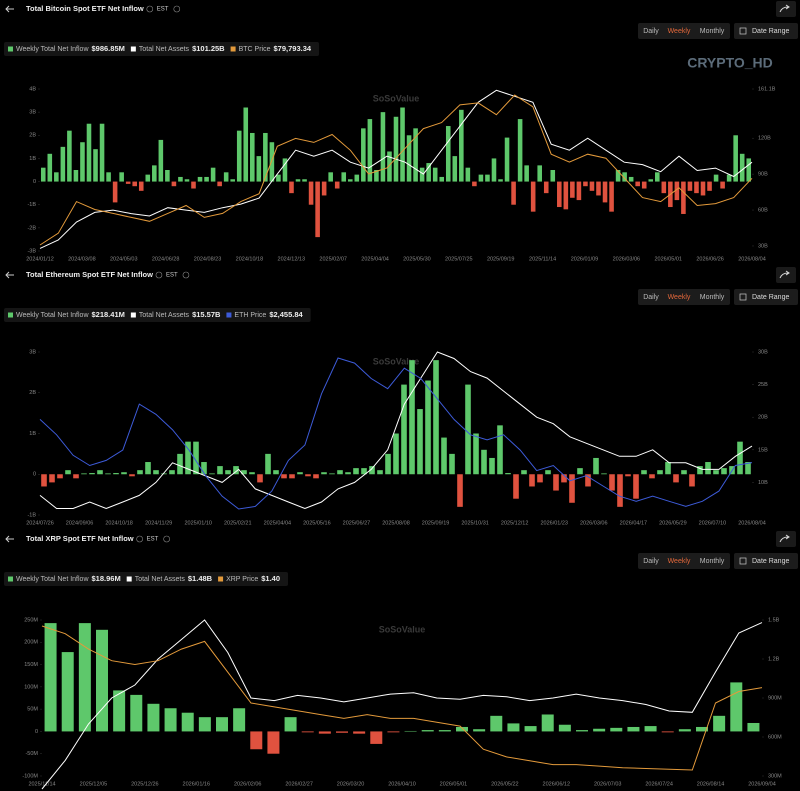 This screenshot has width=800, height=791. I want to click on x-tick-label: 2024/03/08, so click(82, 259).